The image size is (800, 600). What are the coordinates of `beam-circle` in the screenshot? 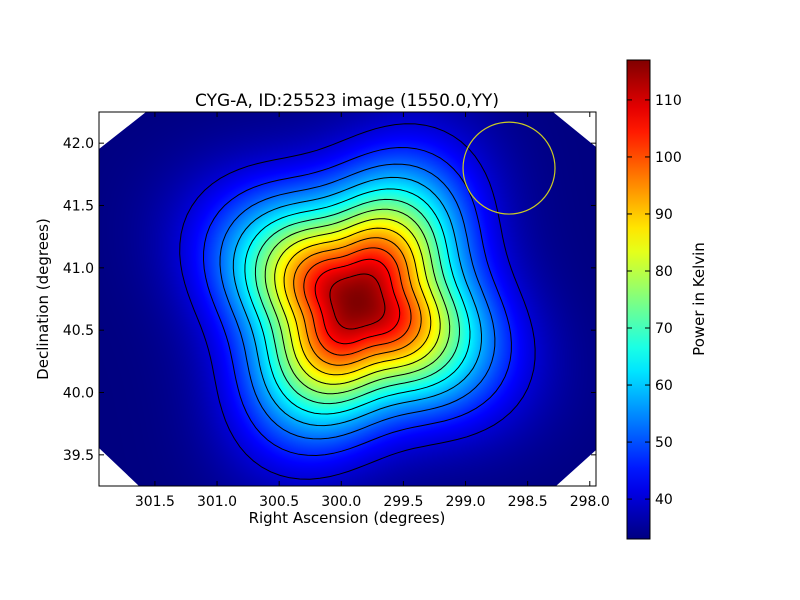 It's located at (509, 168).